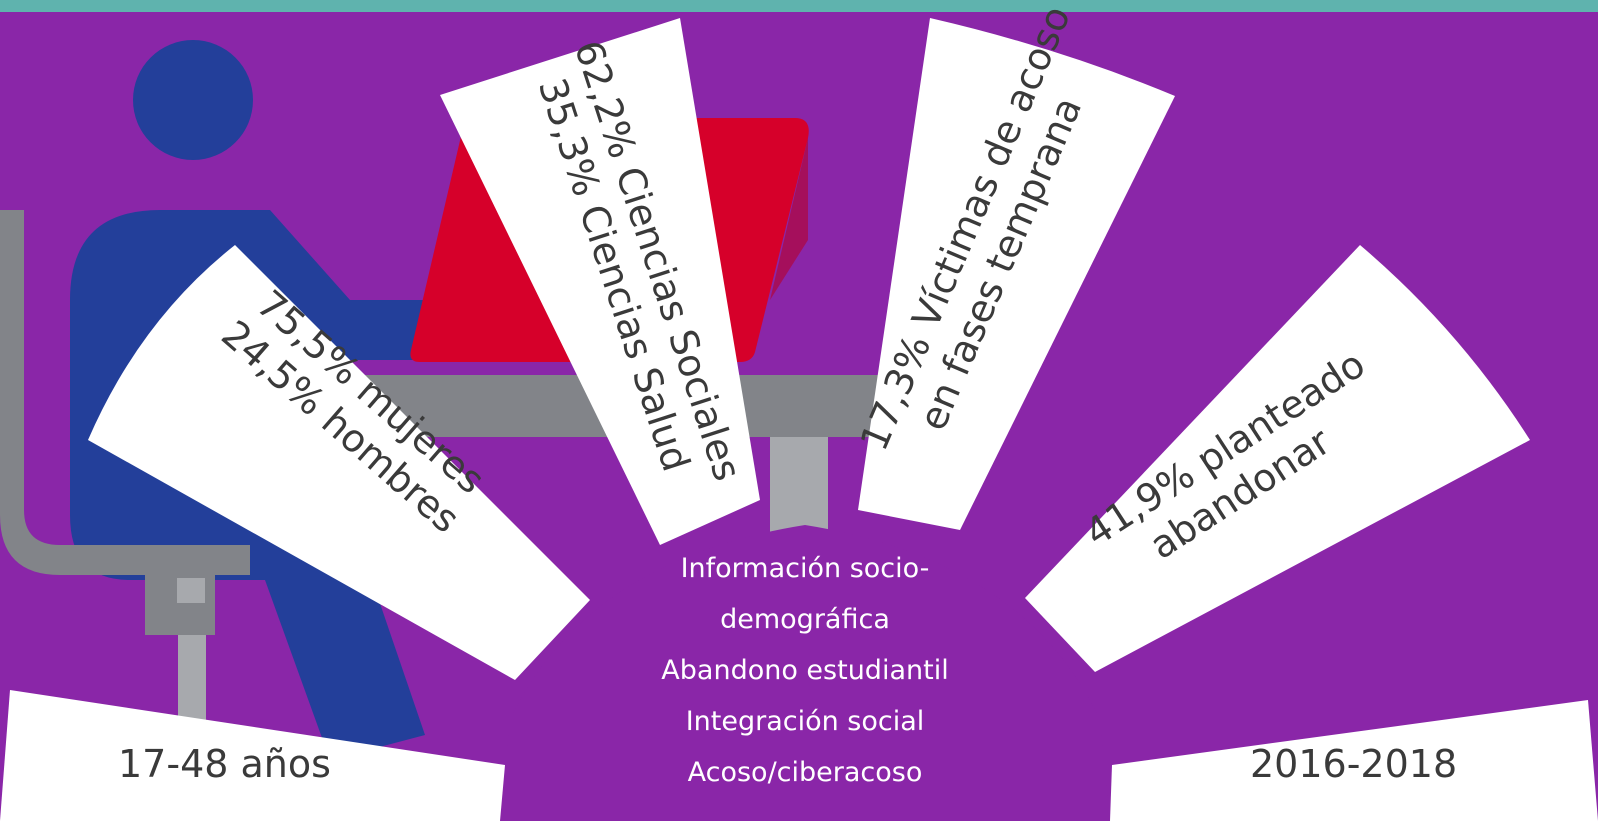 This screenshot has height=821, width=1598. I want to click on center-fan, so click(805, 673).